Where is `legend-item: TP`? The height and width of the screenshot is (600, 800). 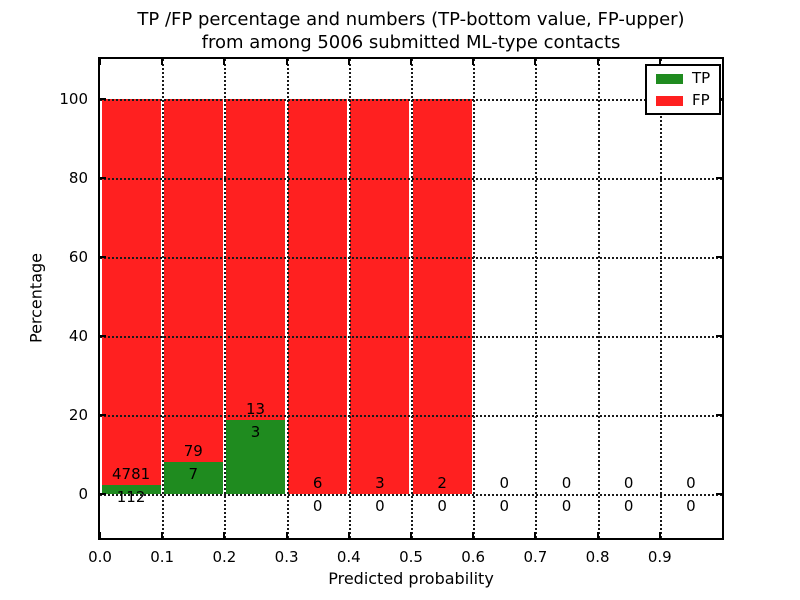
legend-item: TP is located at coordinates (683, 78).